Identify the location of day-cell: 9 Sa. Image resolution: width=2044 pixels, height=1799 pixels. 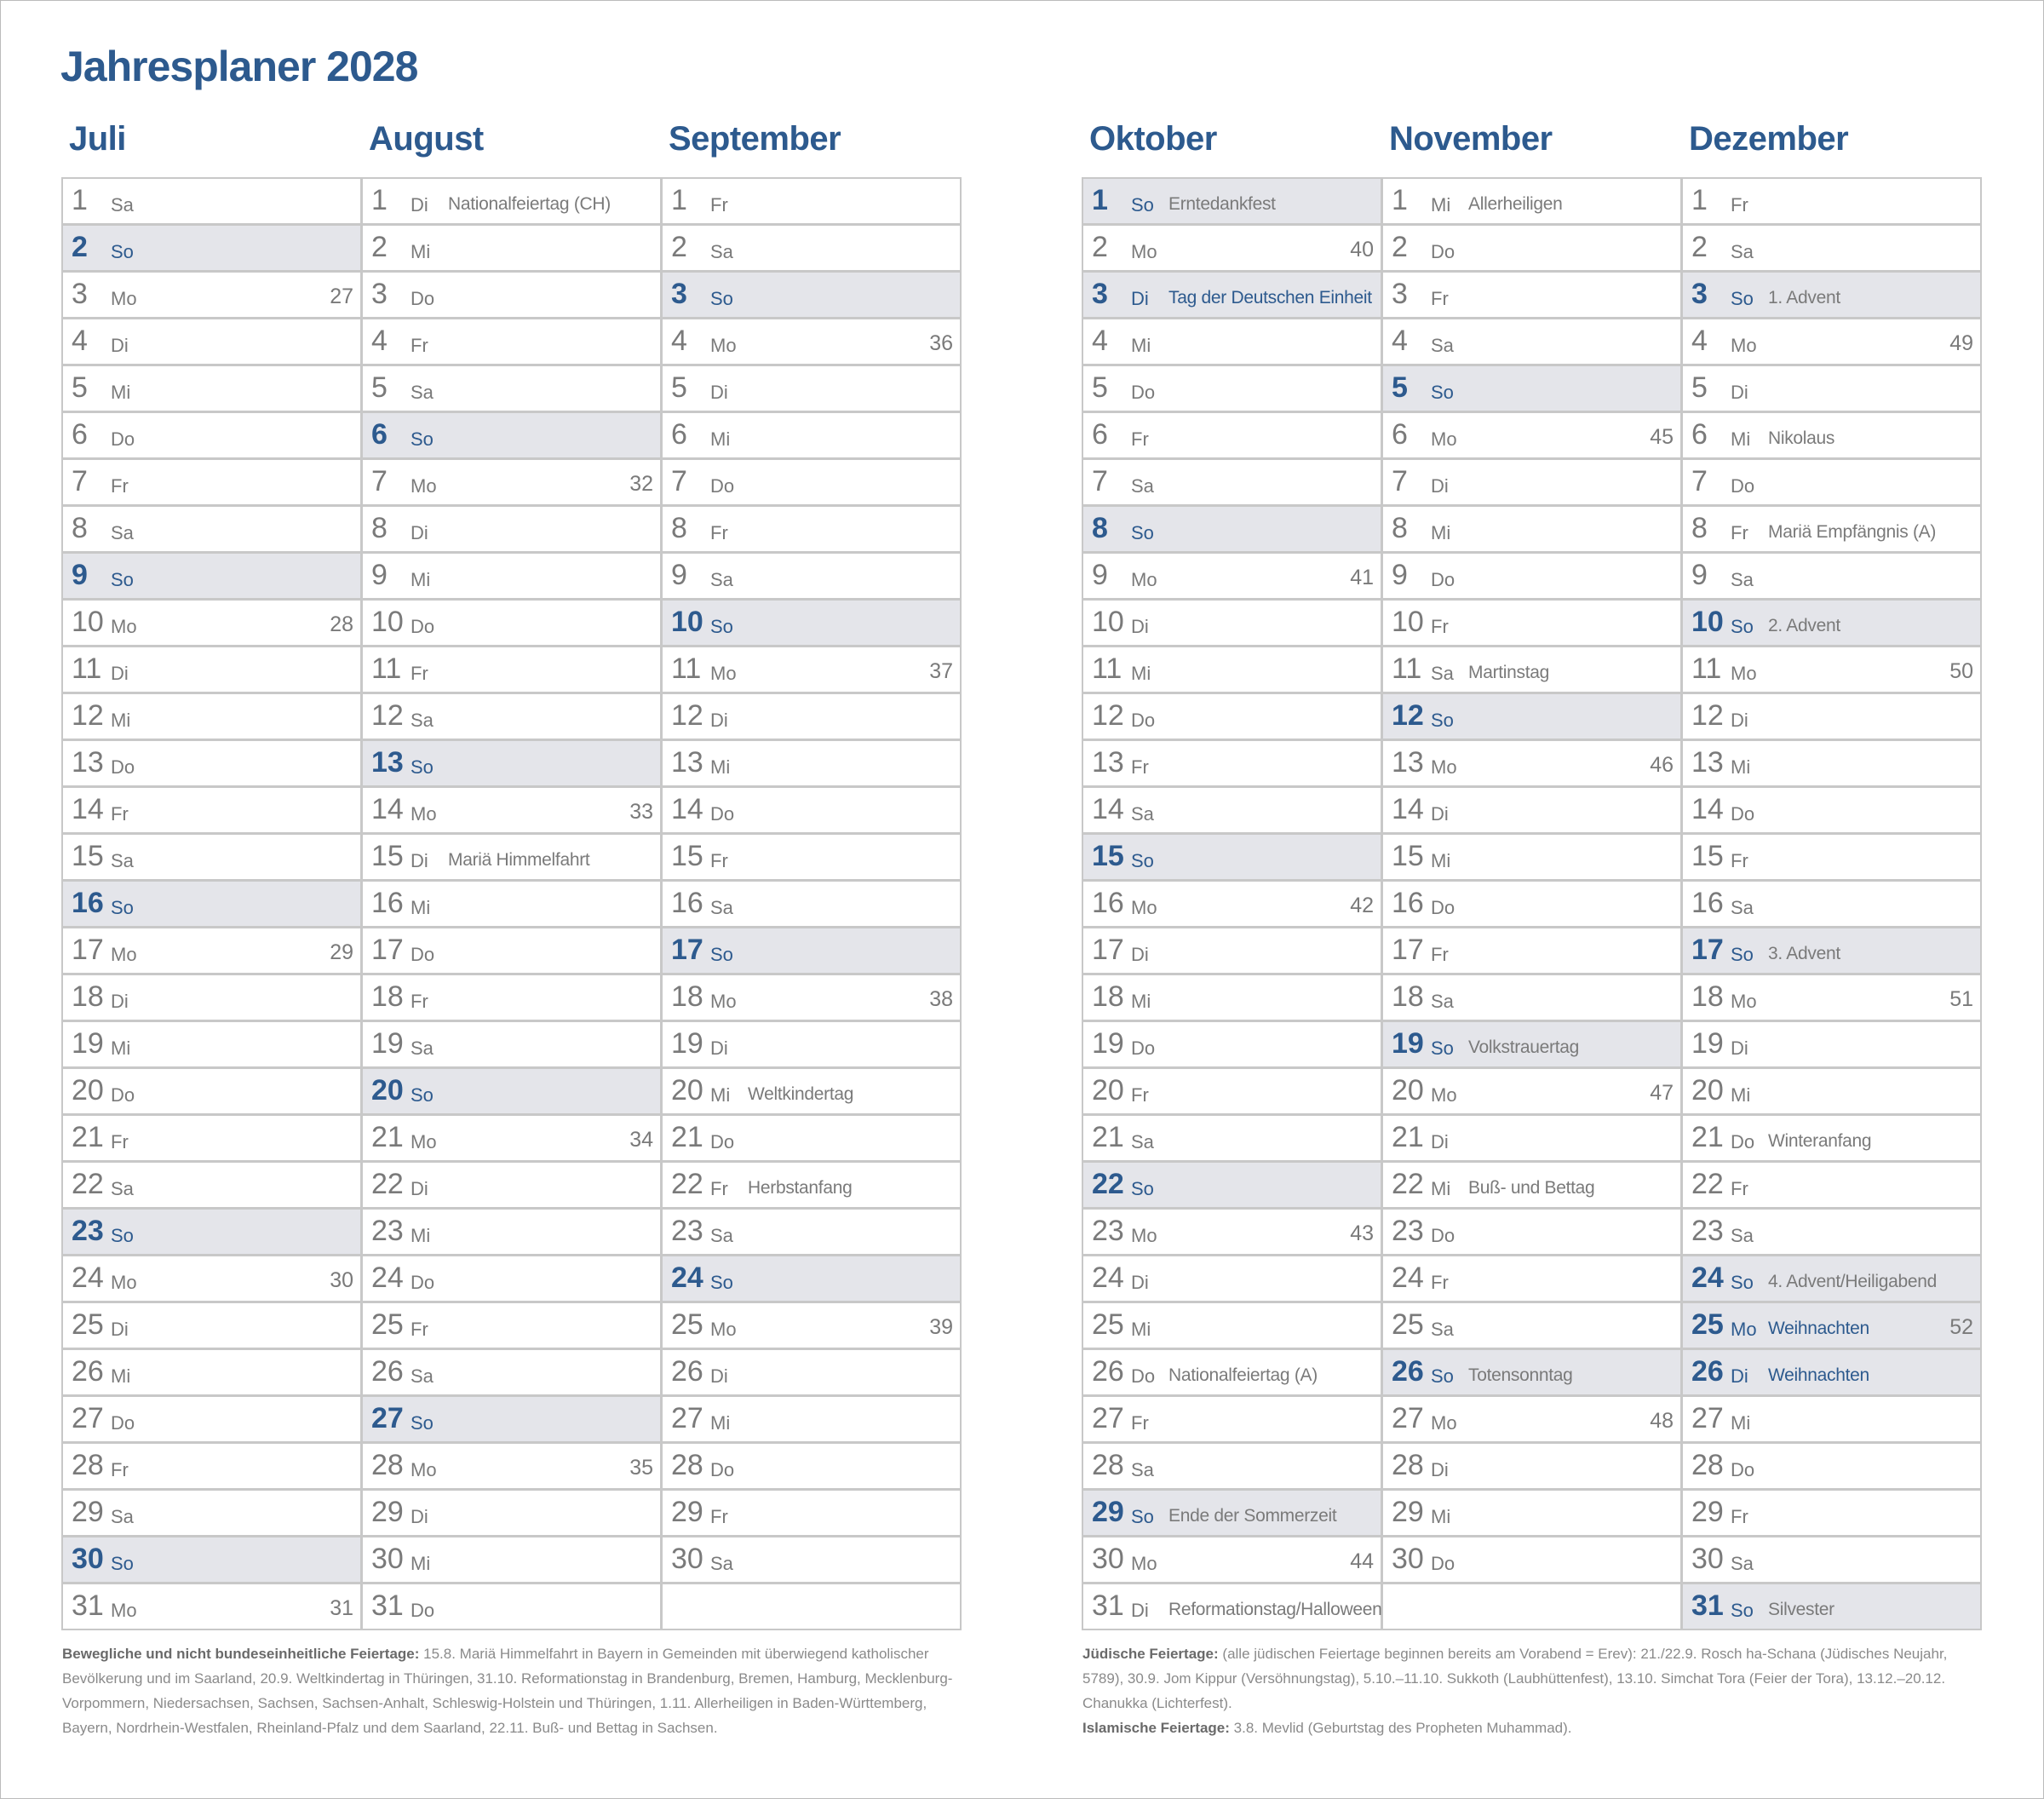
(811, 576).